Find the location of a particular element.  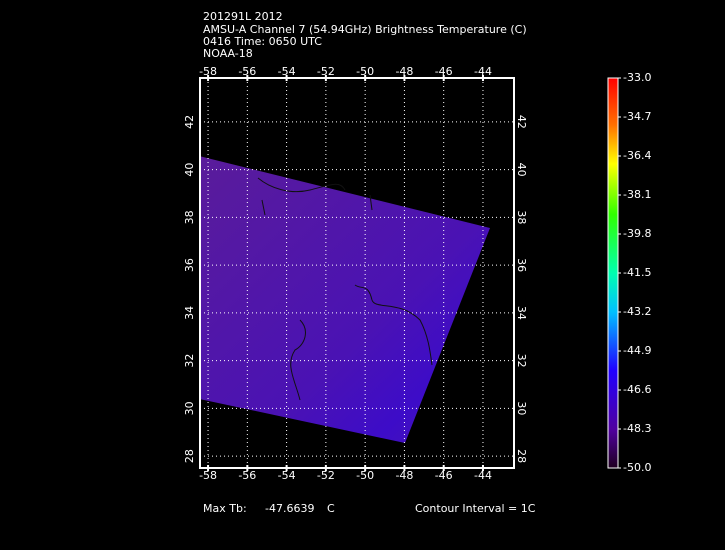

footer-label: Max Tb: is located at coordinates (225, 508).